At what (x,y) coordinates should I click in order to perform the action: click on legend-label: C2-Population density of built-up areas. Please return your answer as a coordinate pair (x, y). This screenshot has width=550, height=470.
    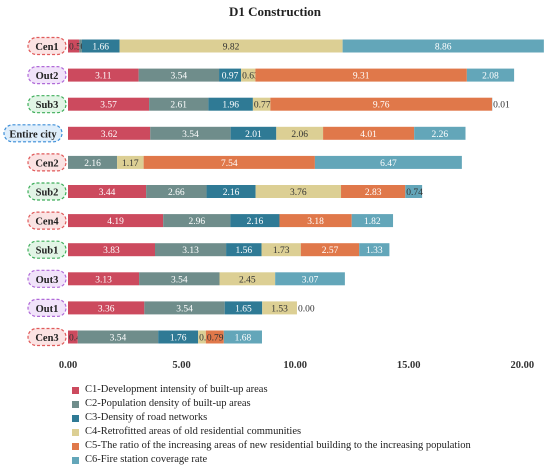
    Looking at the image, I should click on (168, 403).